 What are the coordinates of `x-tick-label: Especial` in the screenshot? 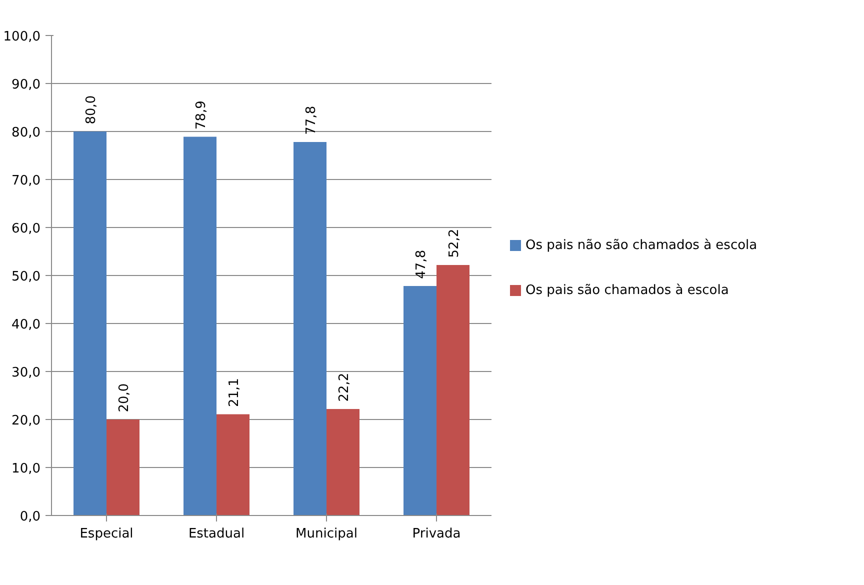 It's located at (107, 534).